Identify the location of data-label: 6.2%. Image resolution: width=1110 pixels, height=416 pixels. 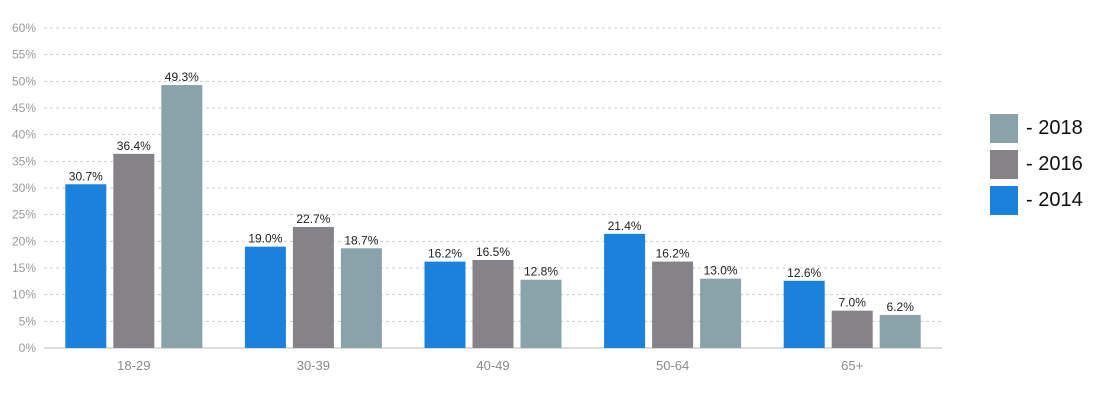
(901, 307).